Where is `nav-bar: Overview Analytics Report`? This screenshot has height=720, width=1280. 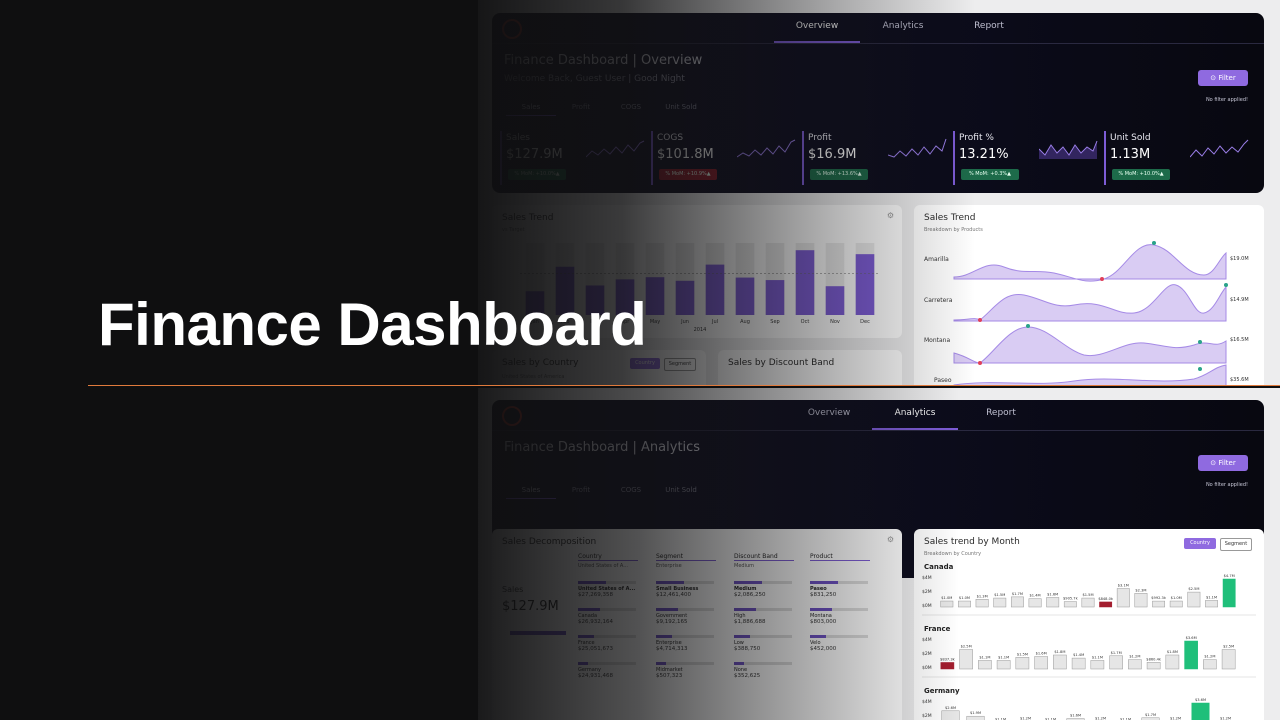
nav-bar: Overview Analytics Report is located at coordinates (878, 415).